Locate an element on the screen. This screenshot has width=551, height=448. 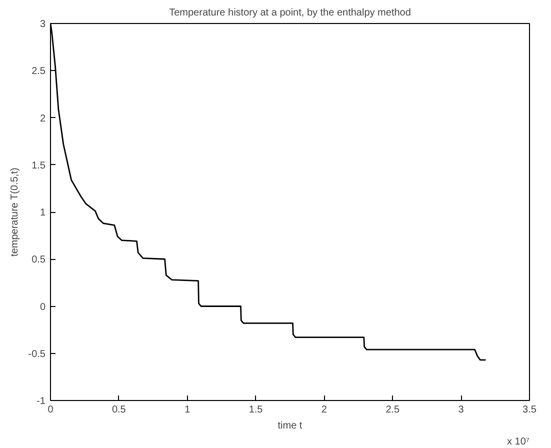
x-tick-label: 0 is located at coordinates (51, 410).